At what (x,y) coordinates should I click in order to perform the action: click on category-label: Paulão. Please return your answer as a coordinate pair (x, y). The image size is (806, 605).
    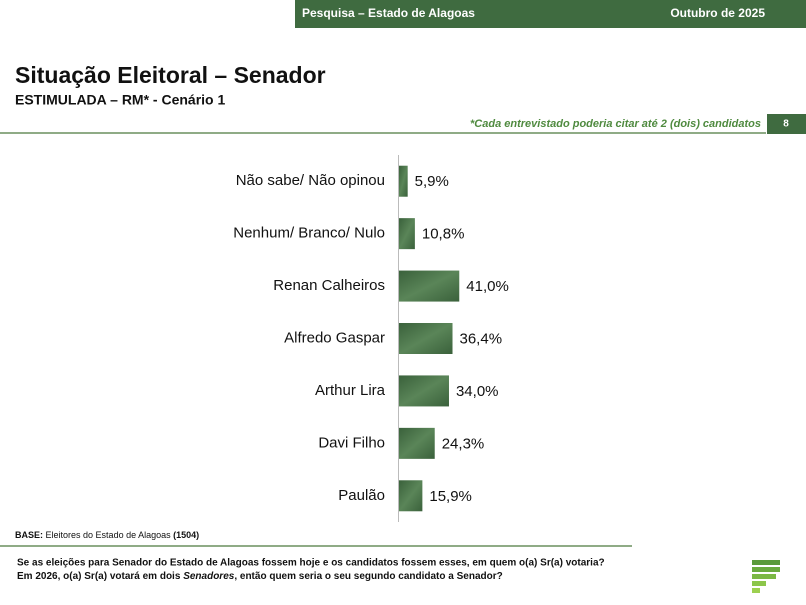
    Looking at the image, I should click on (361, 495).